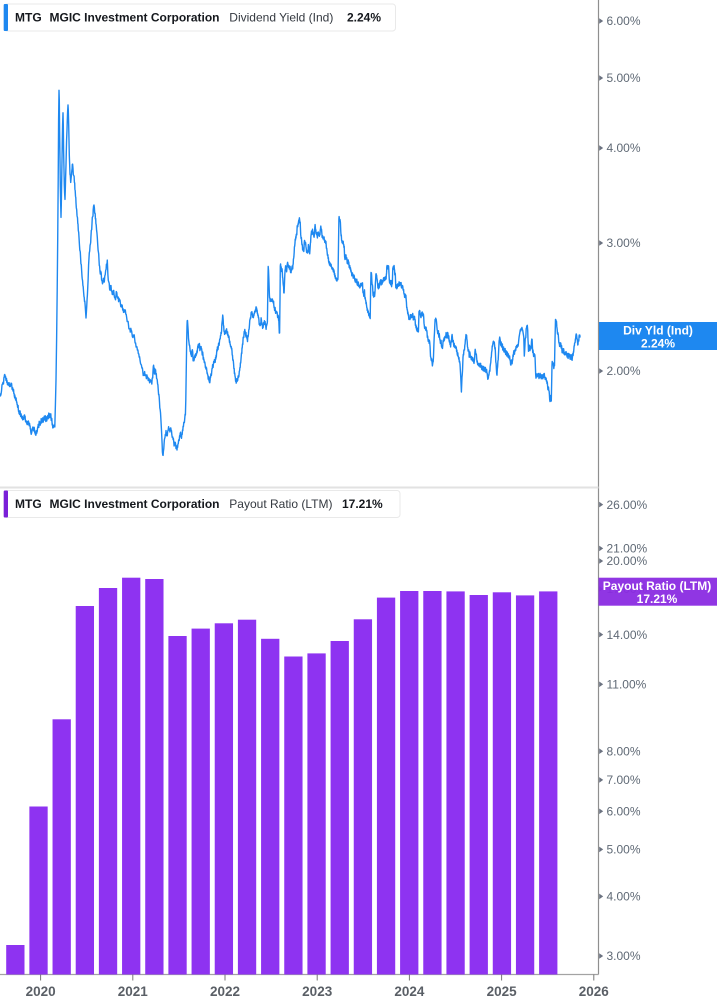 This screenshot has width=717, height=1005. What do you see at coordinates (624, 780) in the screenshot?
I see `svg-text: 7.00%` at bounding box center [624, 780].